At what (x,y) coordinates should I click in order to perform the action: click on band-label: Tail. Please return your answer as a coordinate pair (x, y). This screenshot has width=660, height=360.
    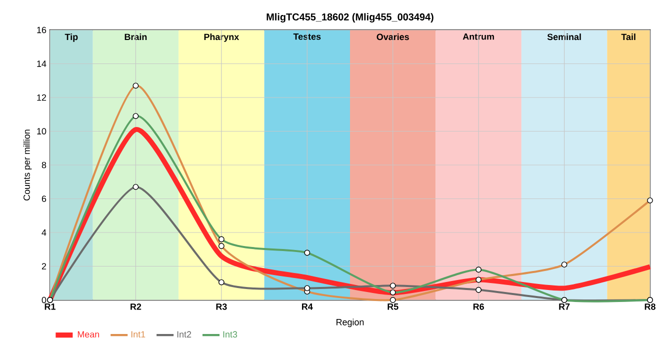
    Looking at the image, I should click on (628, 37).